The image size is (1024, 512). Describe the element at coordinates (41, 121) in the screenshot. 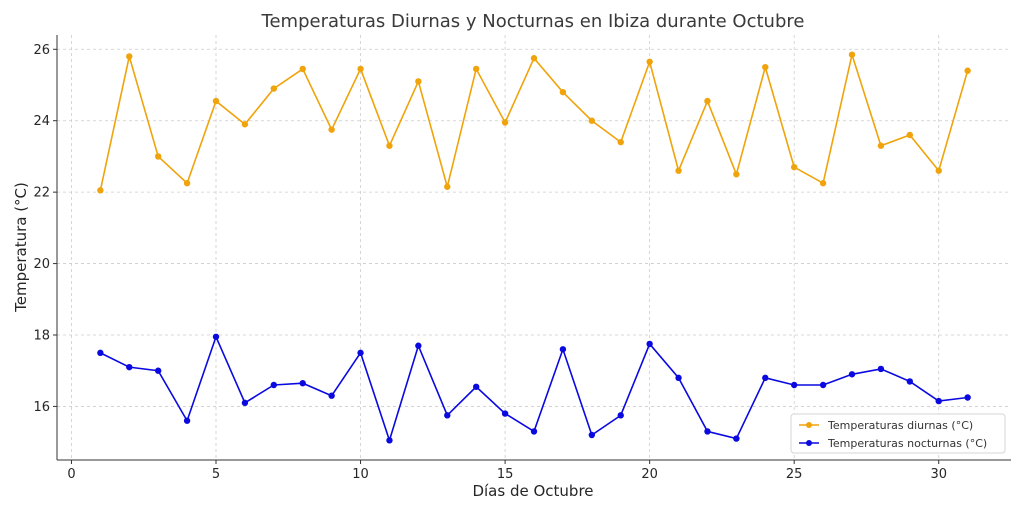

I see `y-tick-label: 24` at that location.